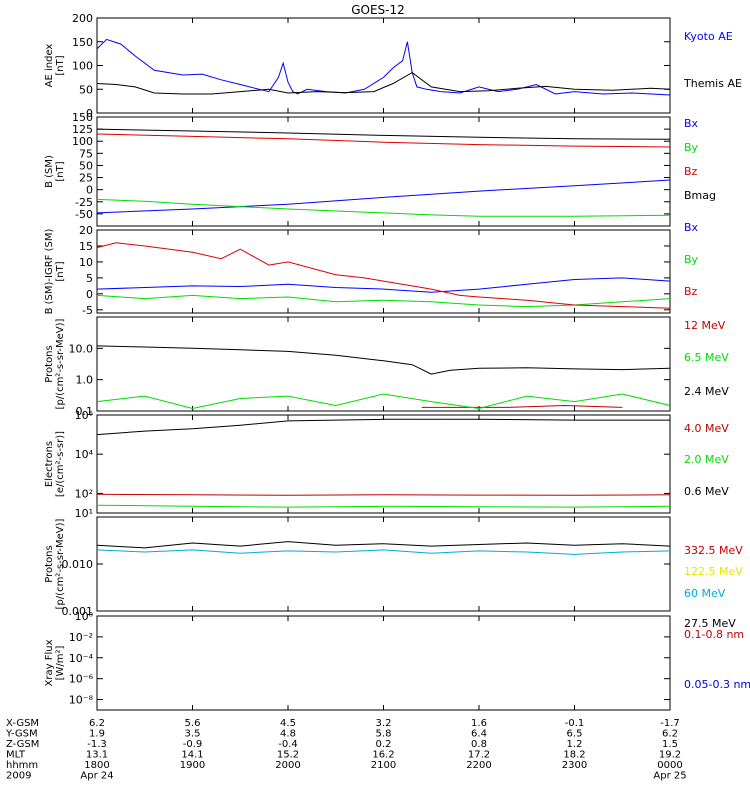 Image resolution: width=750 pixels, height=800 pixels. Describe the element at coordinates (575, 723) in the screenshot. I see `footer-cell: -0.1` at that location.